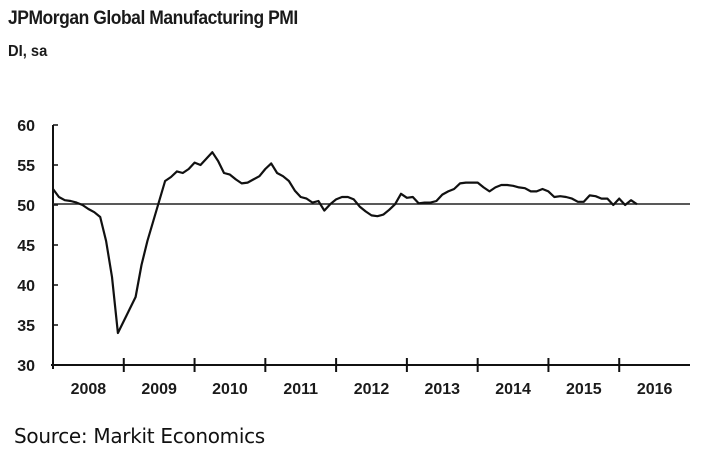  I want to click on x-tick-label: 2010, so click(230, 389).